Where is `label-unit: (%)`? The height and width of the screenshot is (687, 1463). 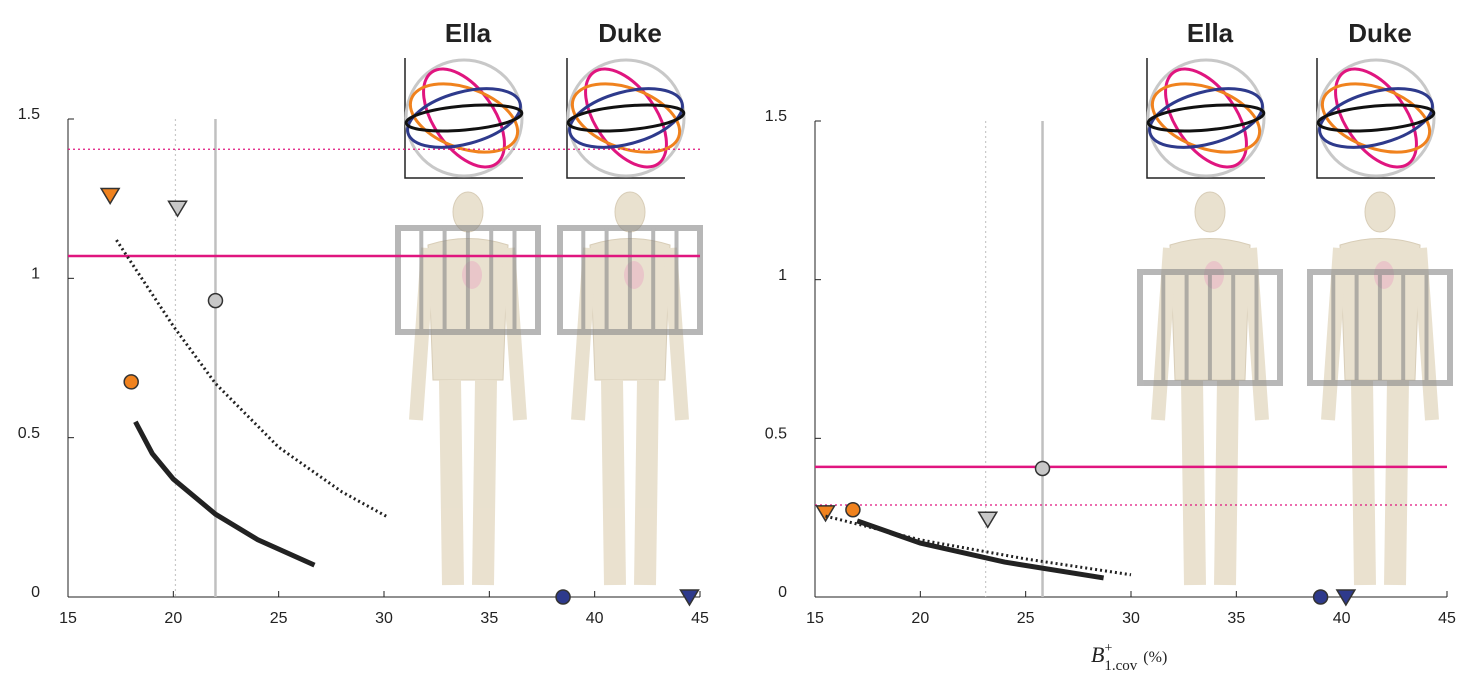
label-unit: (%) is located at coordinates (1155, 657).